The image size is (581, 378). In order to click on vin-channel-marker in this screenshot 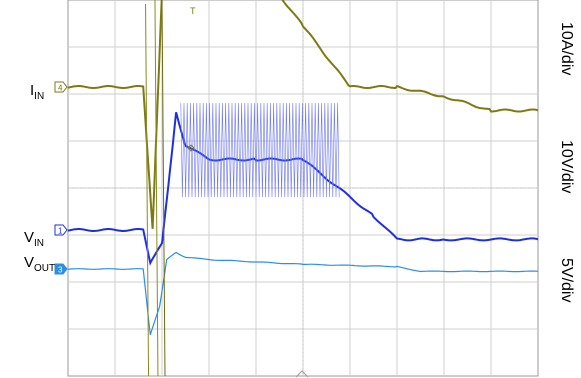, I will do `click(61, 230)`.